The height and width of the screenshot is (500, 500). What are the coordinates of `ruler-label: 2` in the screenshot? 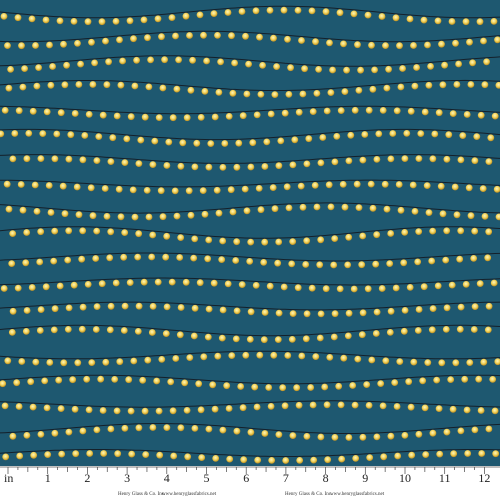 It's located at (87, 478).